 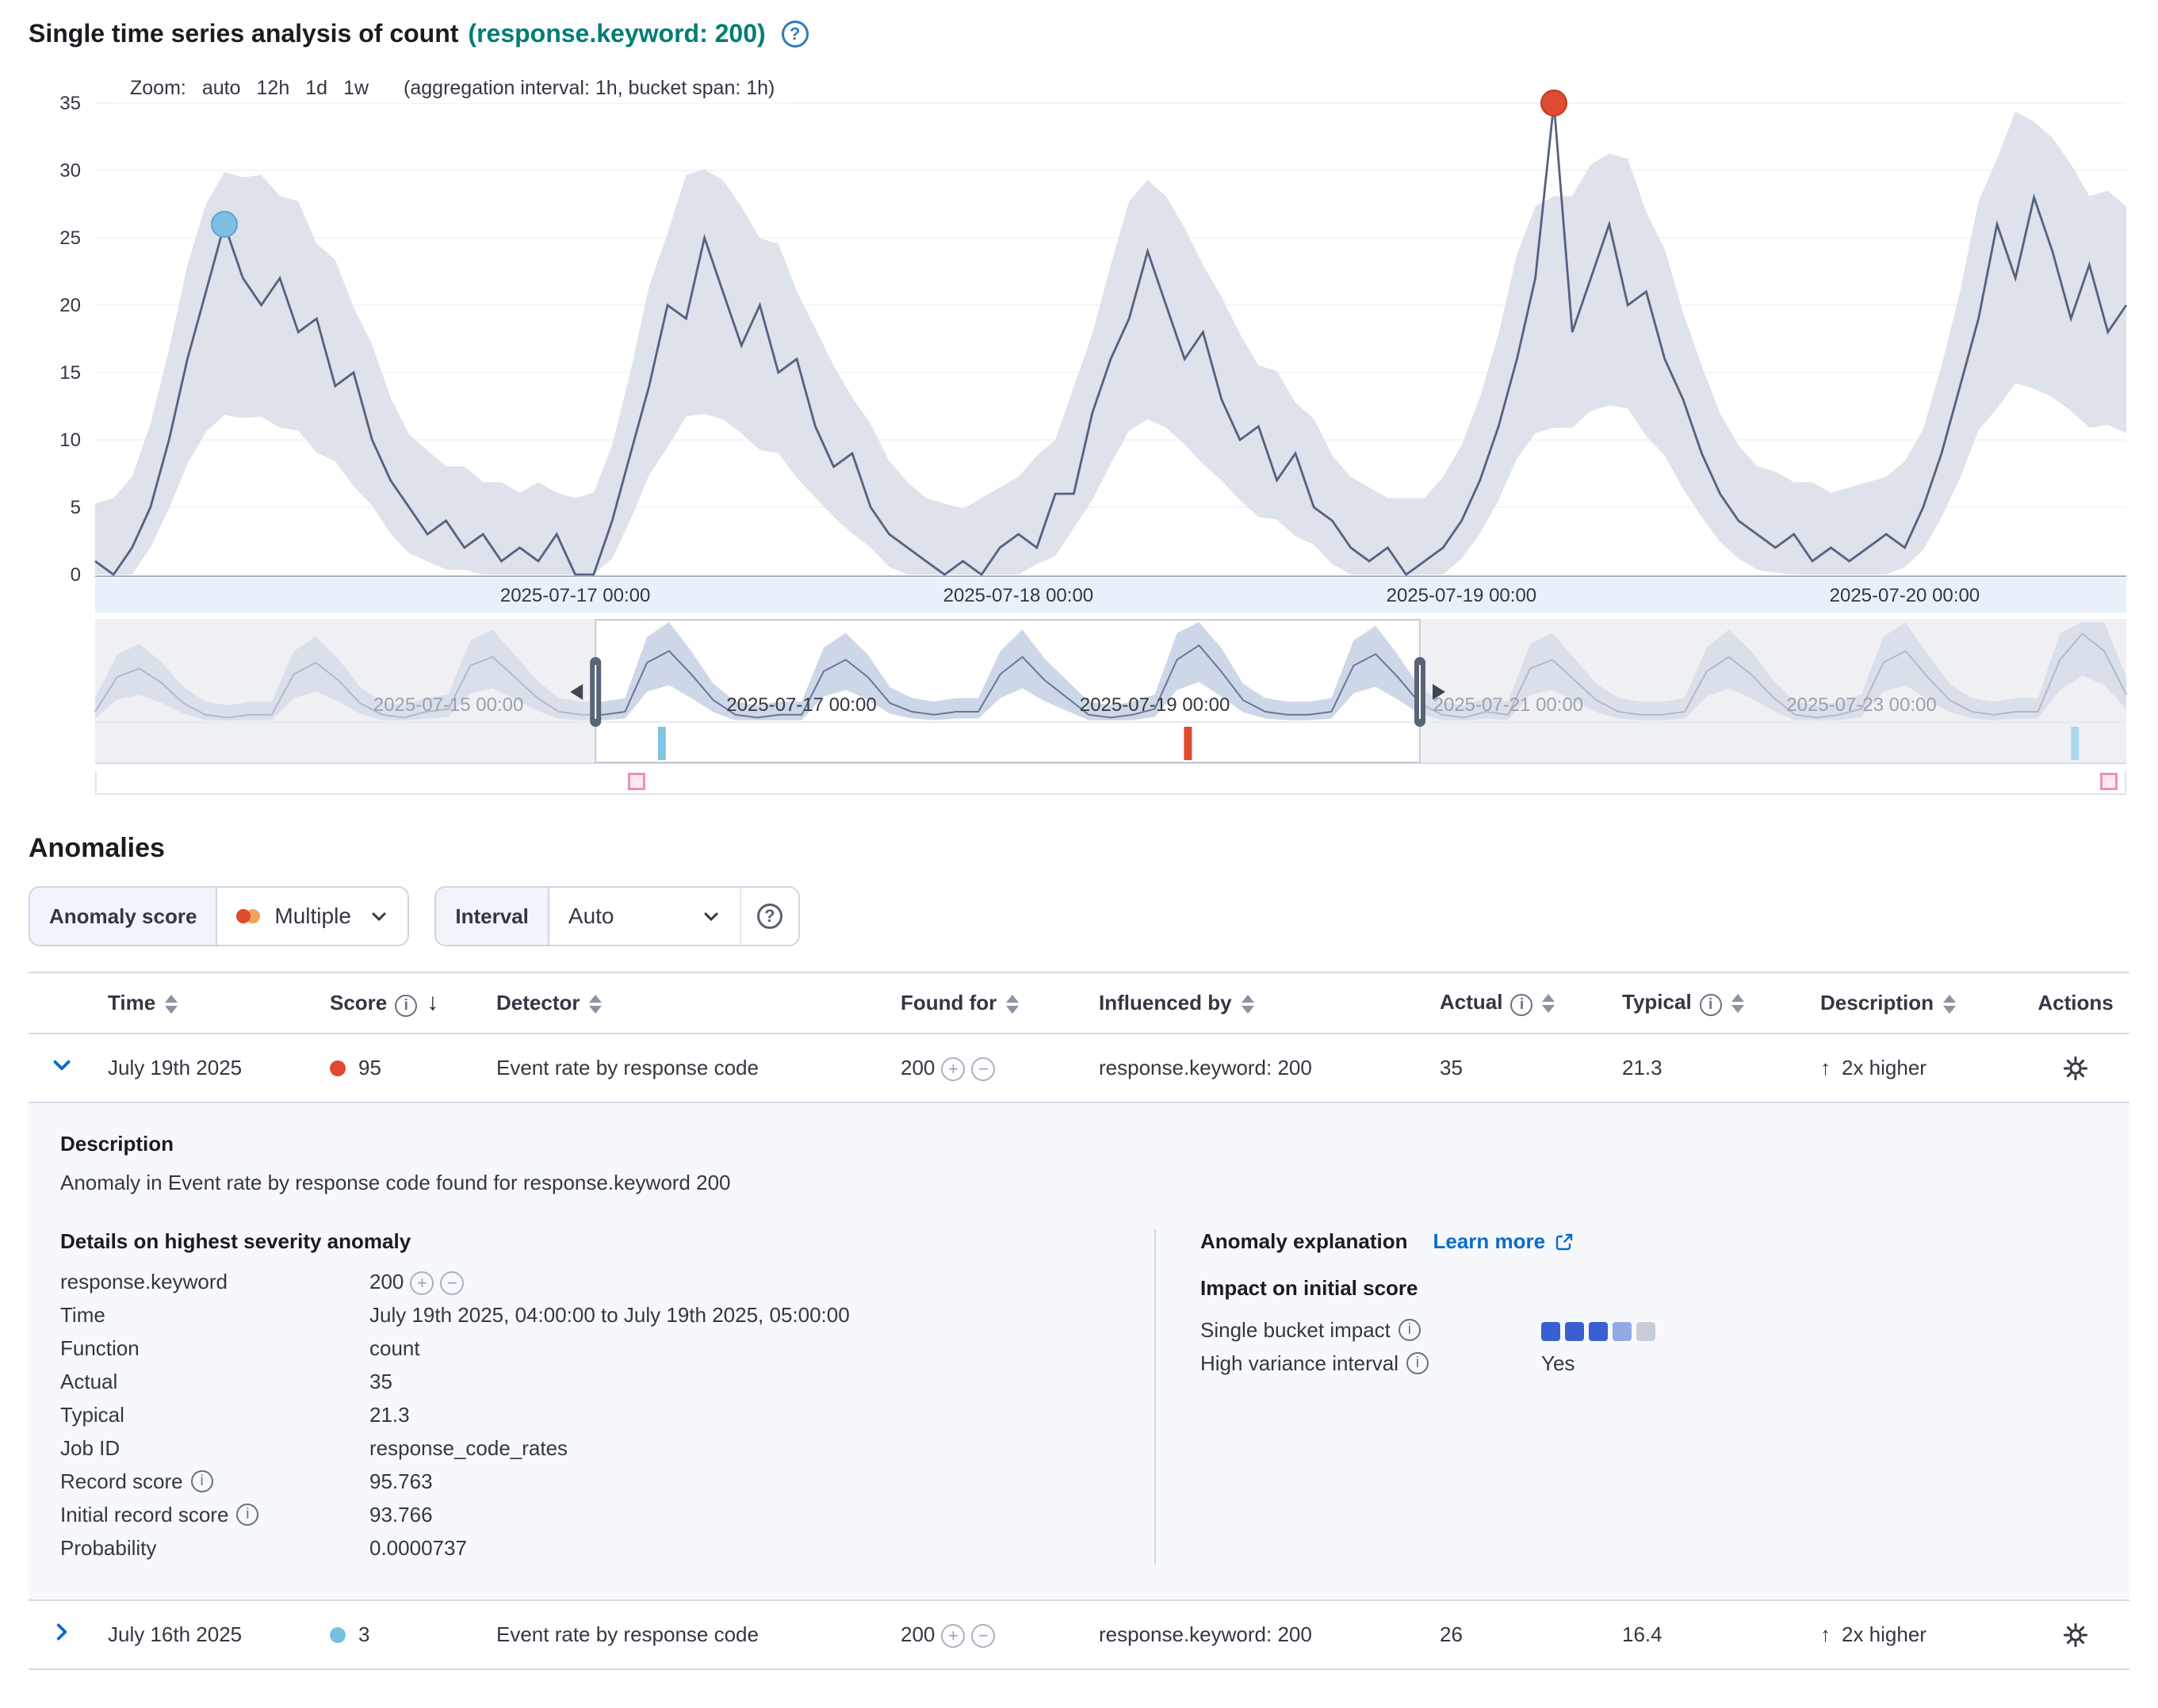 I want to click on zoom-option-1w: 1w, so click(x=356, y=88).